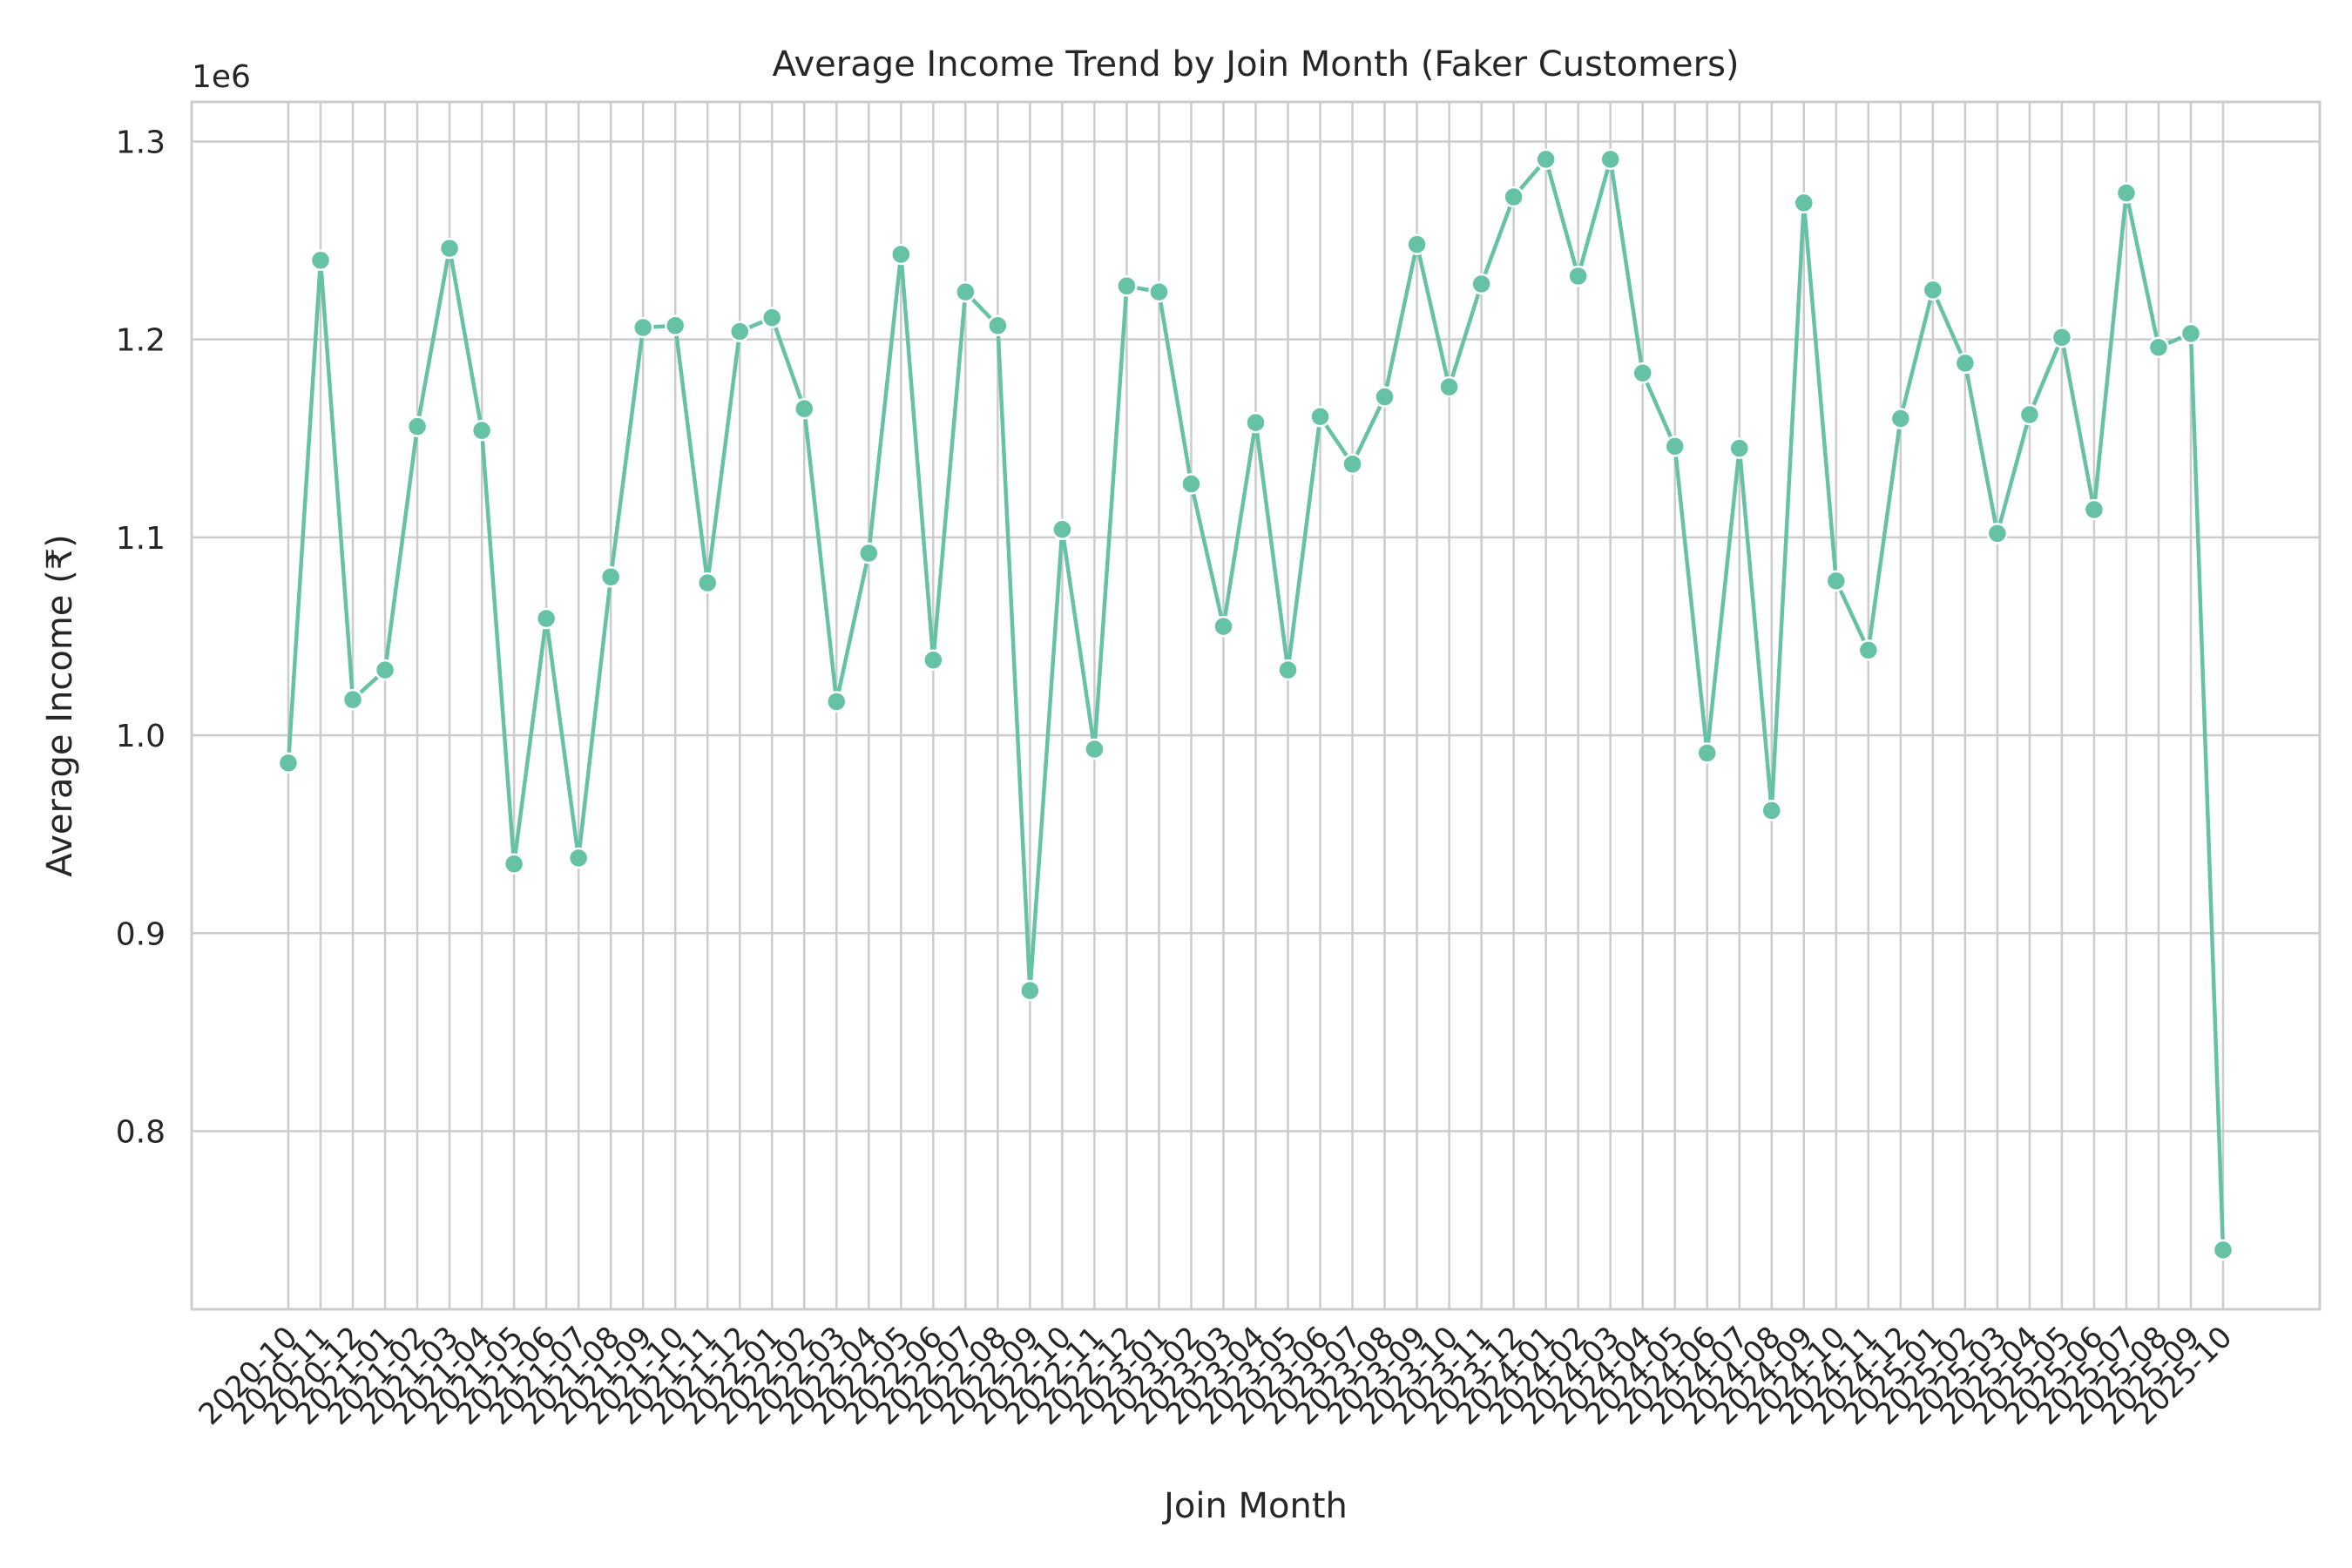 The image size is (2352, 1568). I want to click on y-tick-label: 0.8, so click(141, 1133).